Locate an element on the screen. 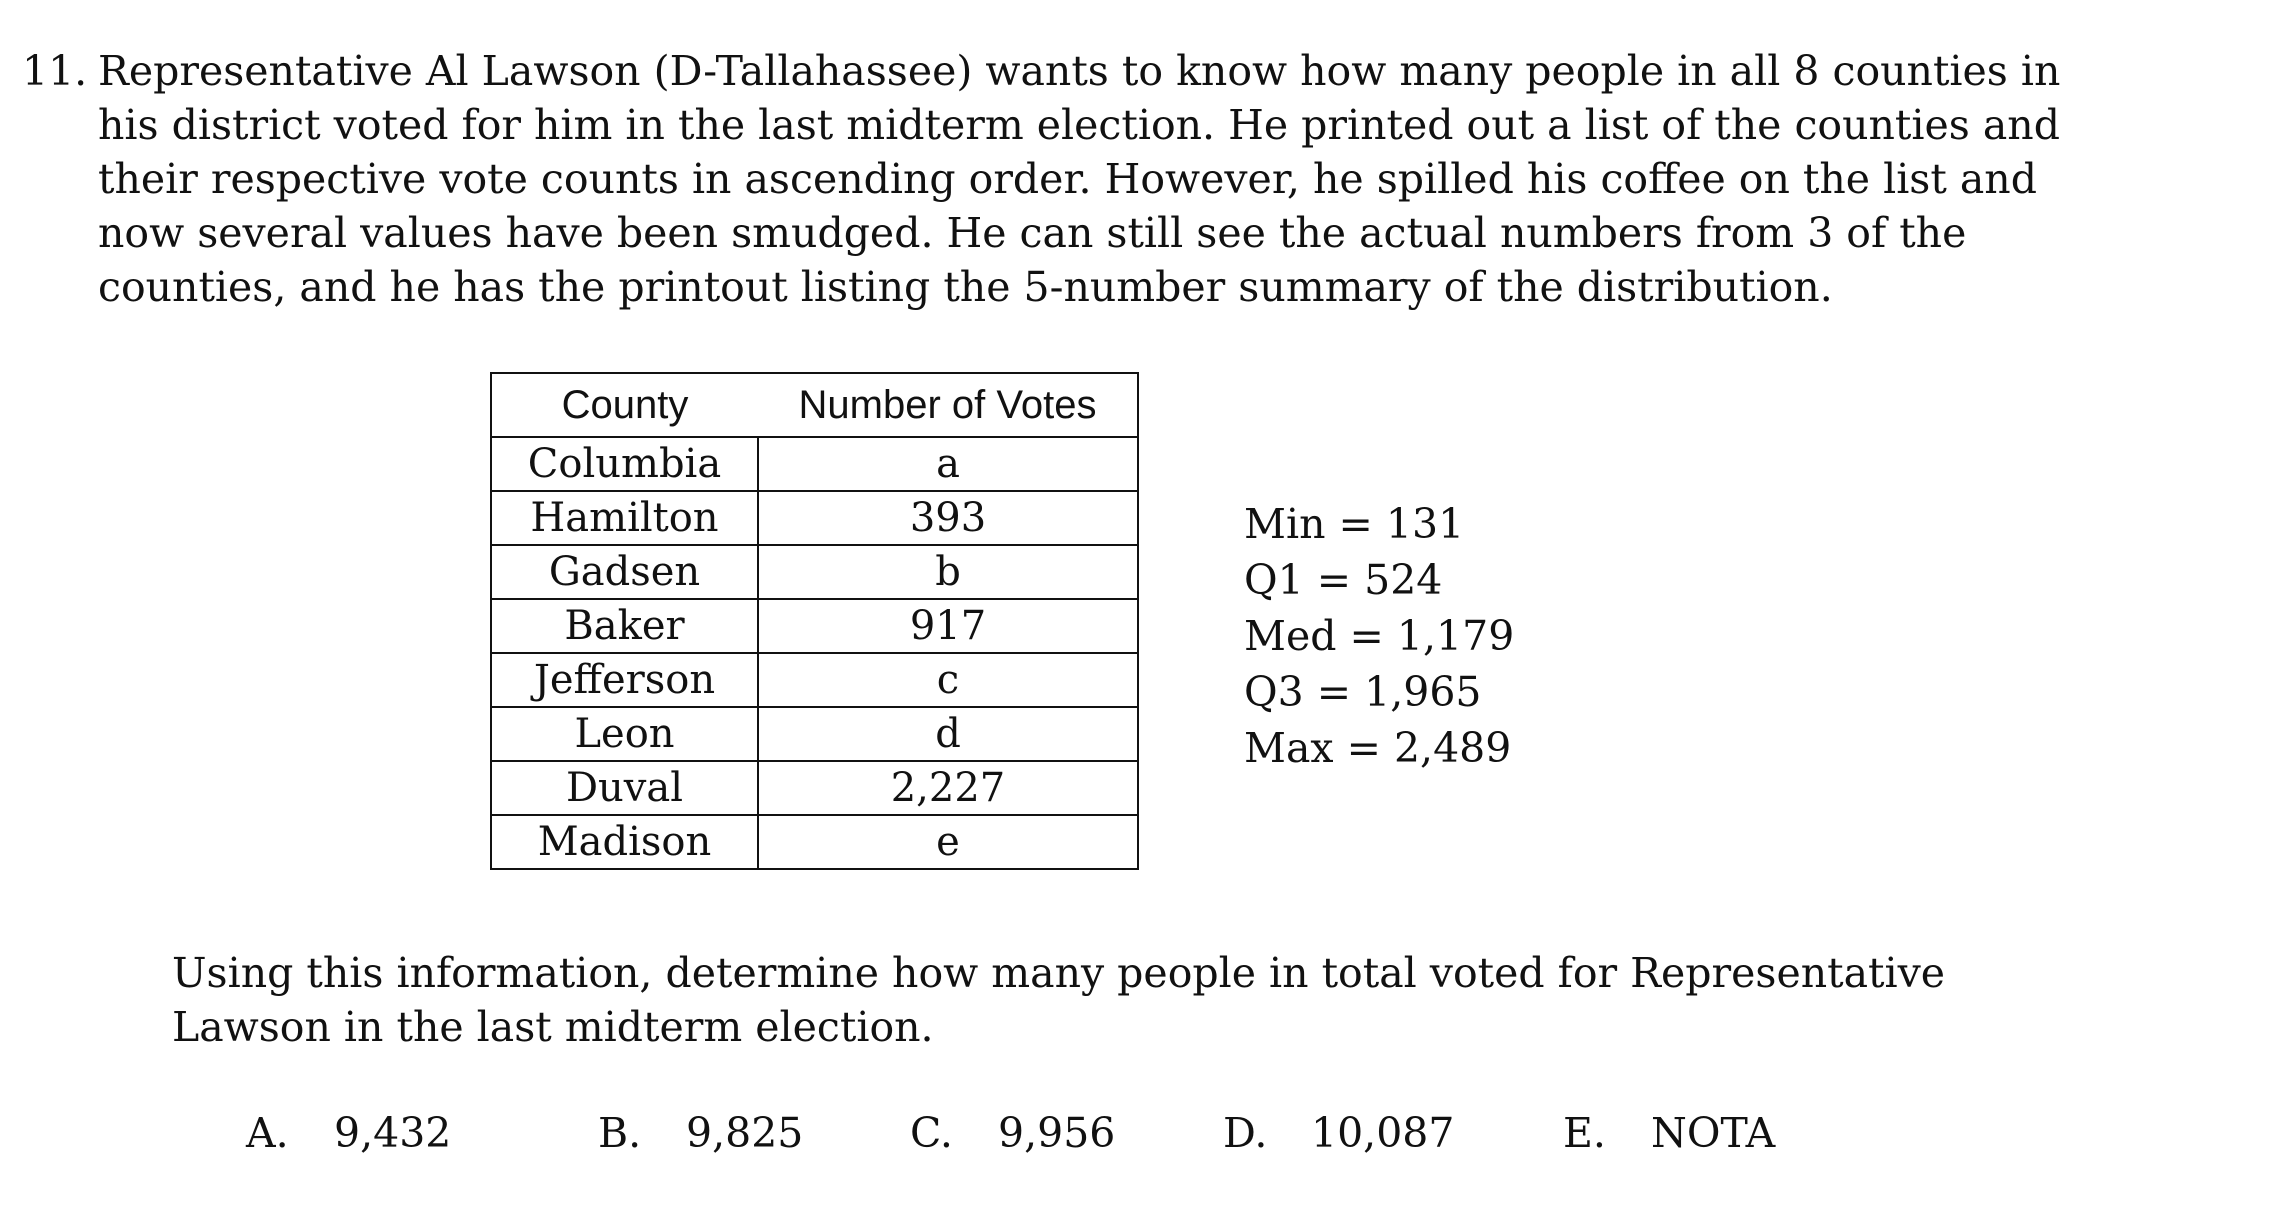  choice-value: 9,825 is located at coordinates (745, 1133).